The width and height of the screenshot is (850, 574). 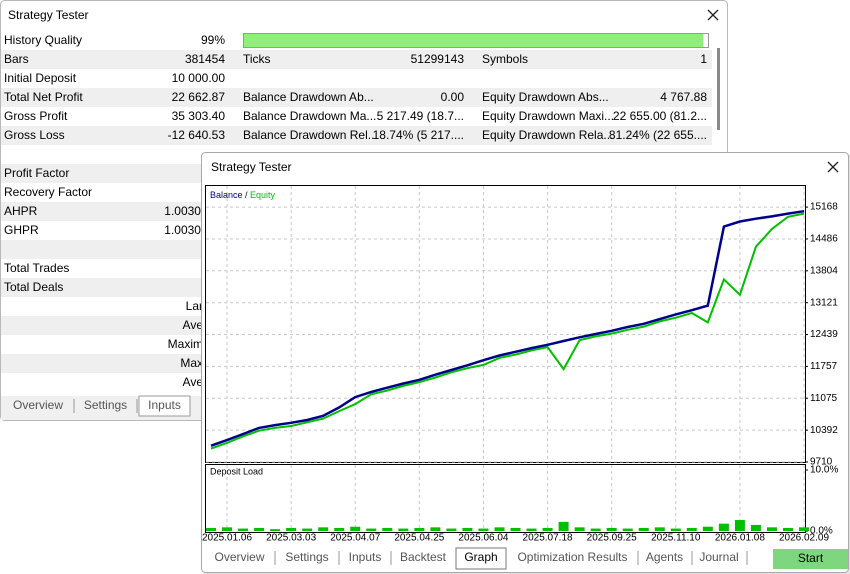 What do you see at coordinates (824, 207) in the screenshot?
I see `y-tick-label: 15168` at bounding box center [824, 207].